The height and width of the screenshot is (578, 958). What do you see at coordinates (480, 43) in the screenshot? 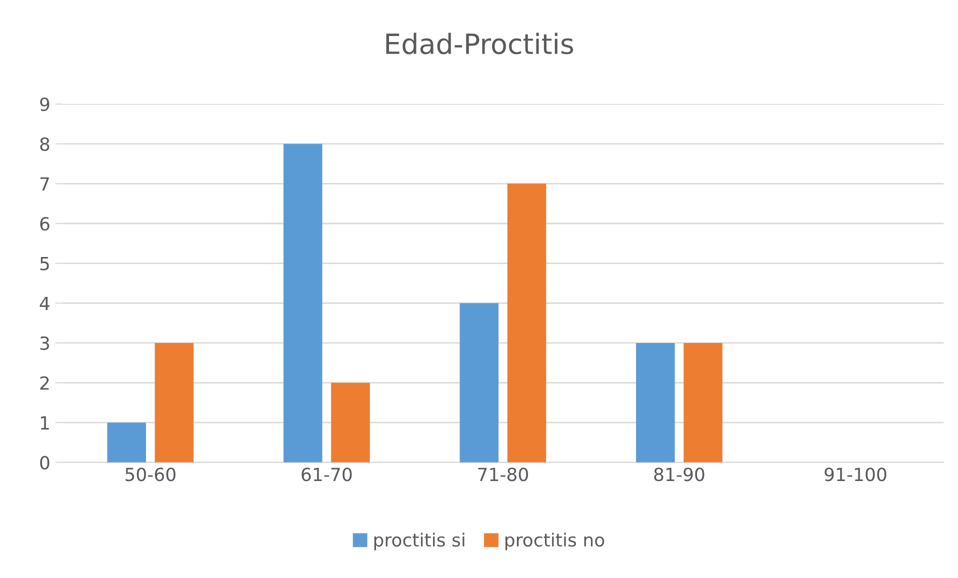
I see `chart-title: Edad-Proctitis` at bounding box center [480, 43].